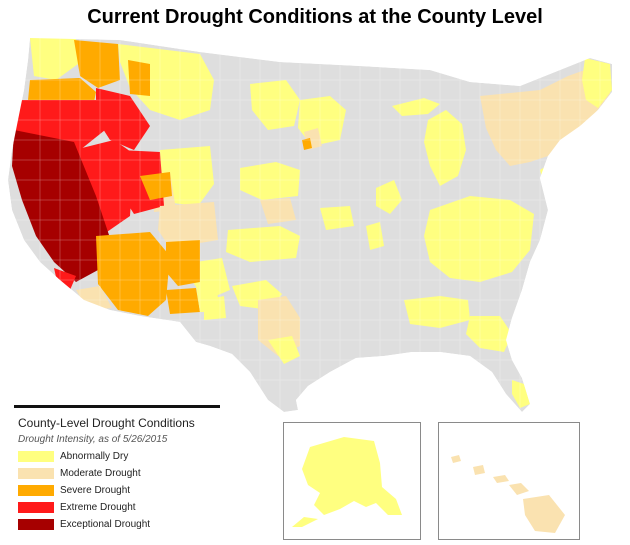  What do you see at coordinates (208, 298) in the screenshot?
I see `nm-dry` at bounding box center [208, 298].